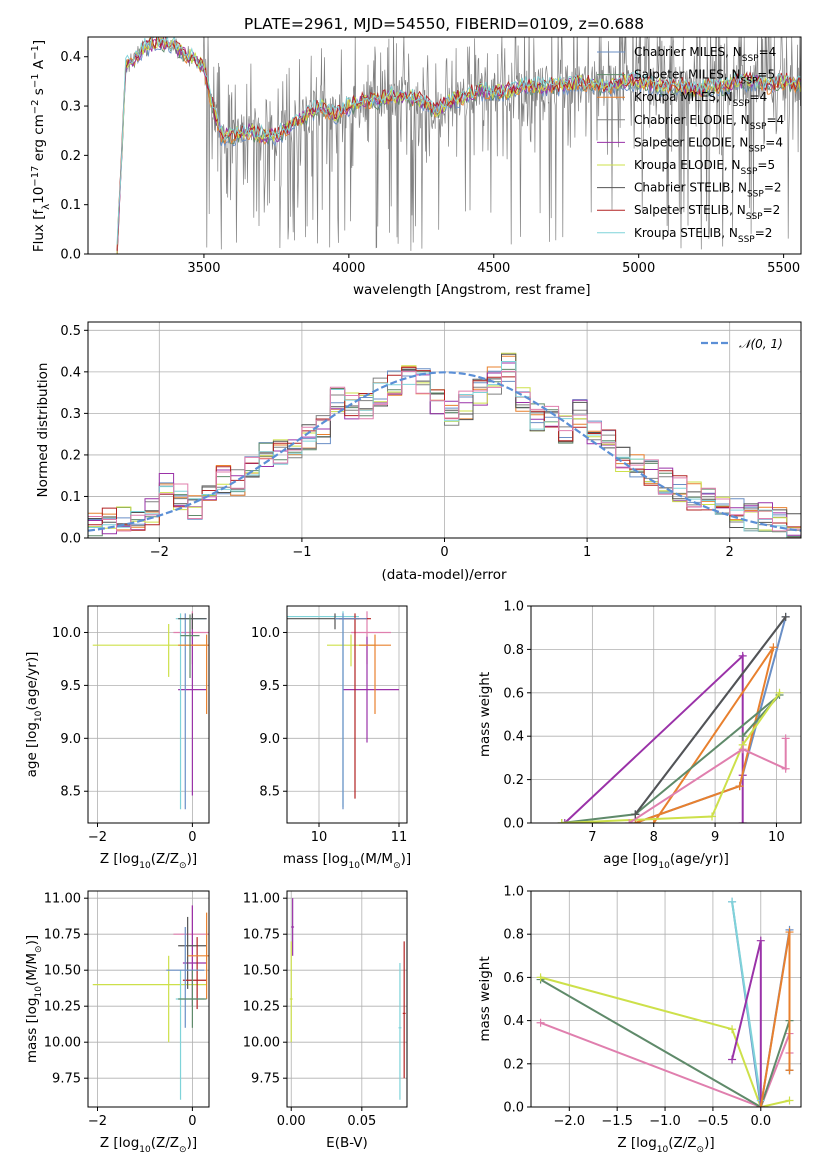 This screenshot has width=819, height=1170. I want to click on y-tick-label: 0.6, so click(513, 978).